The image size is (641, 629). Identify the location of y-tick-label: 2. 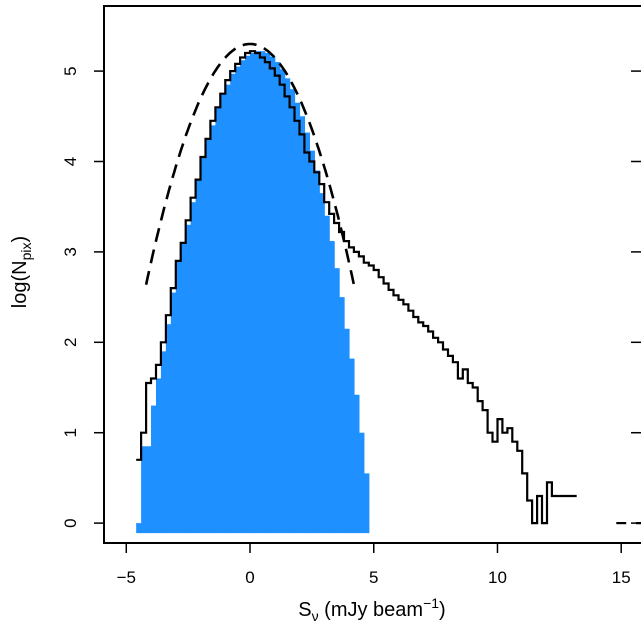
(70, 342).